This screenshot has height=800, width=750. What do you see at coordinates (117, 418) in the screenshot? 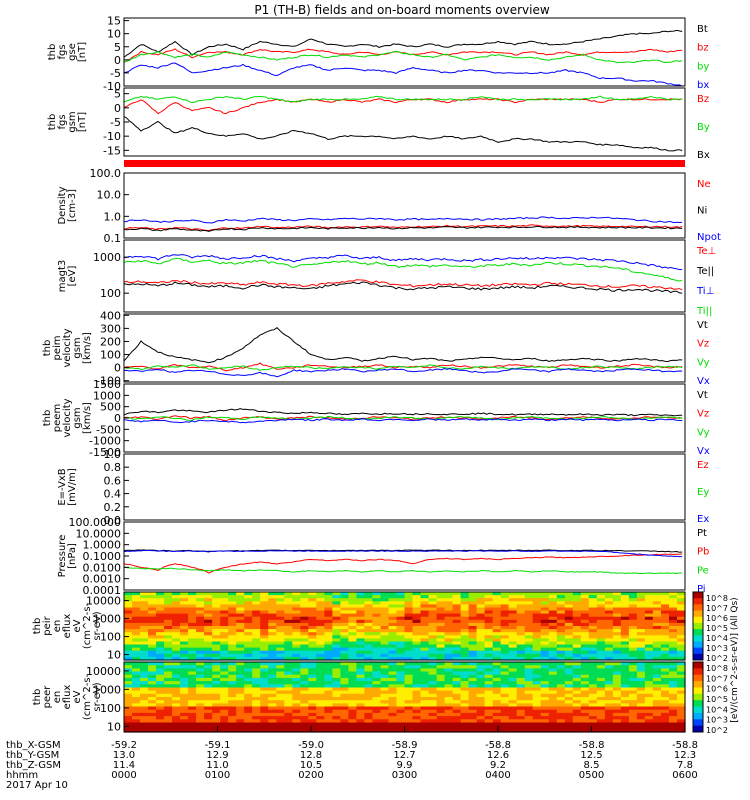
I see `y-tick-label: 0` at bounding box center [117, 418].